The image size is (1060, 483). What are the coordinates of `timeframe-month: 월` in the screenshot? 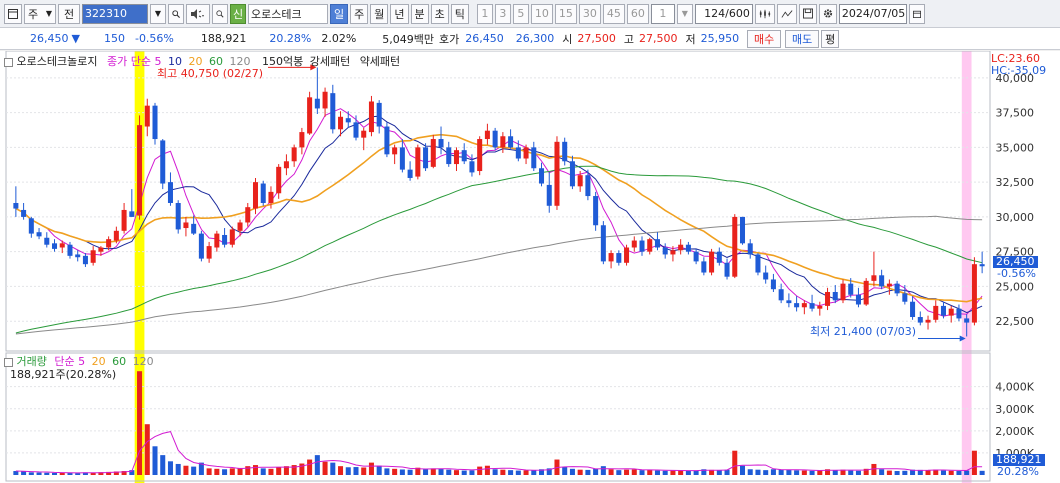 It's located at (379, 13).